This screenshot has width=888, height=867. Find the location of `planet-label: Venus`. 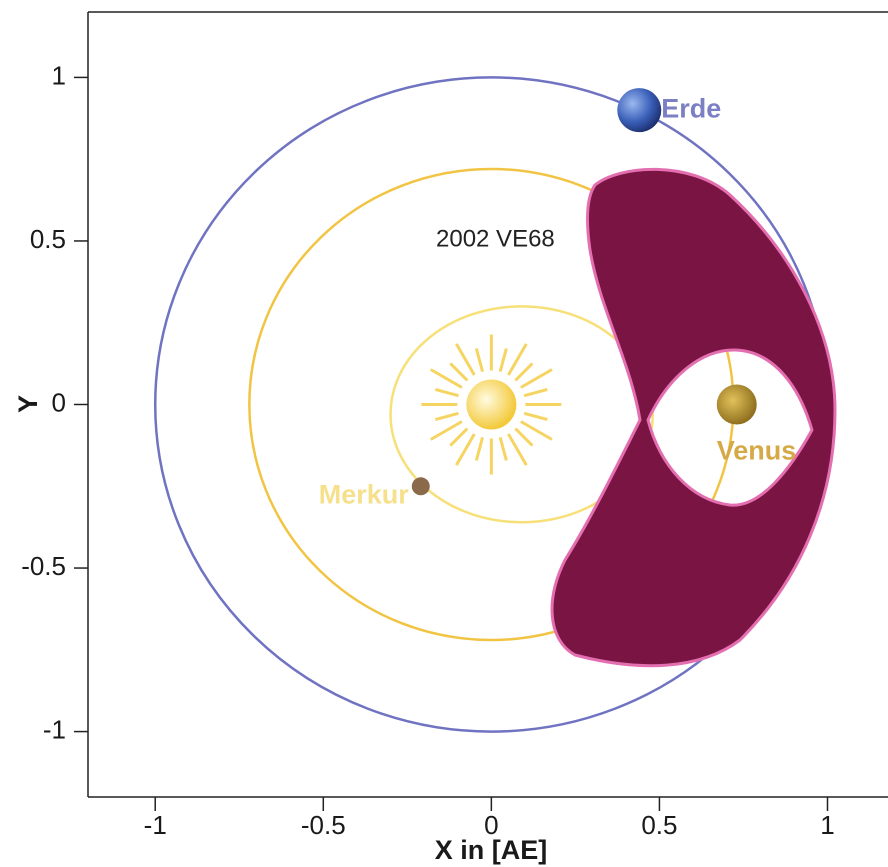

planet-label: Venus is located at coordinates (757, 451).